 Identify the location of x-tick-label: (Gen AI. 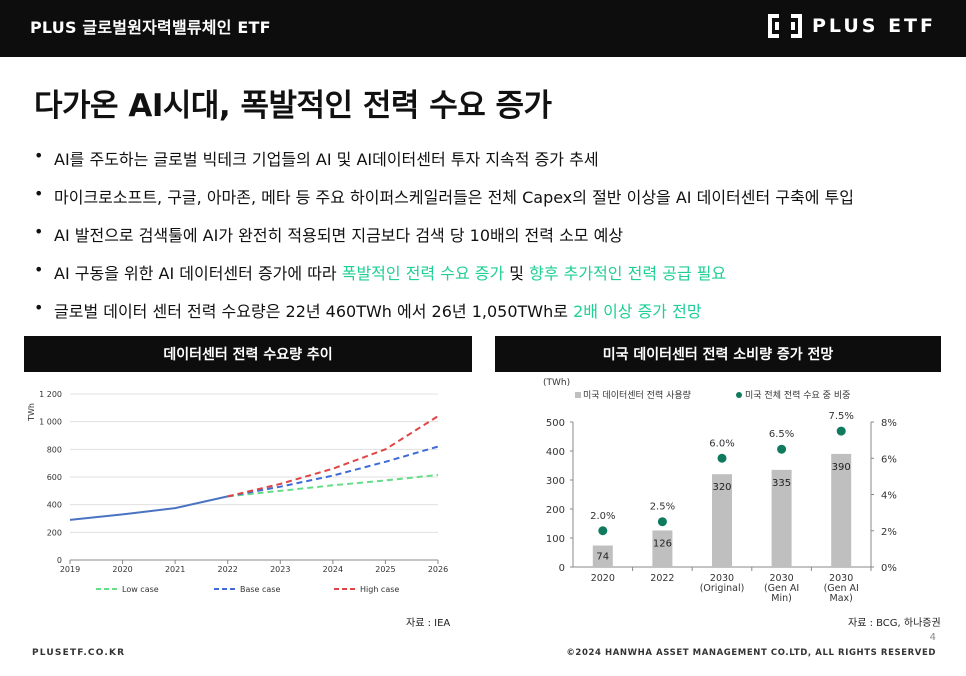
(841, 588).